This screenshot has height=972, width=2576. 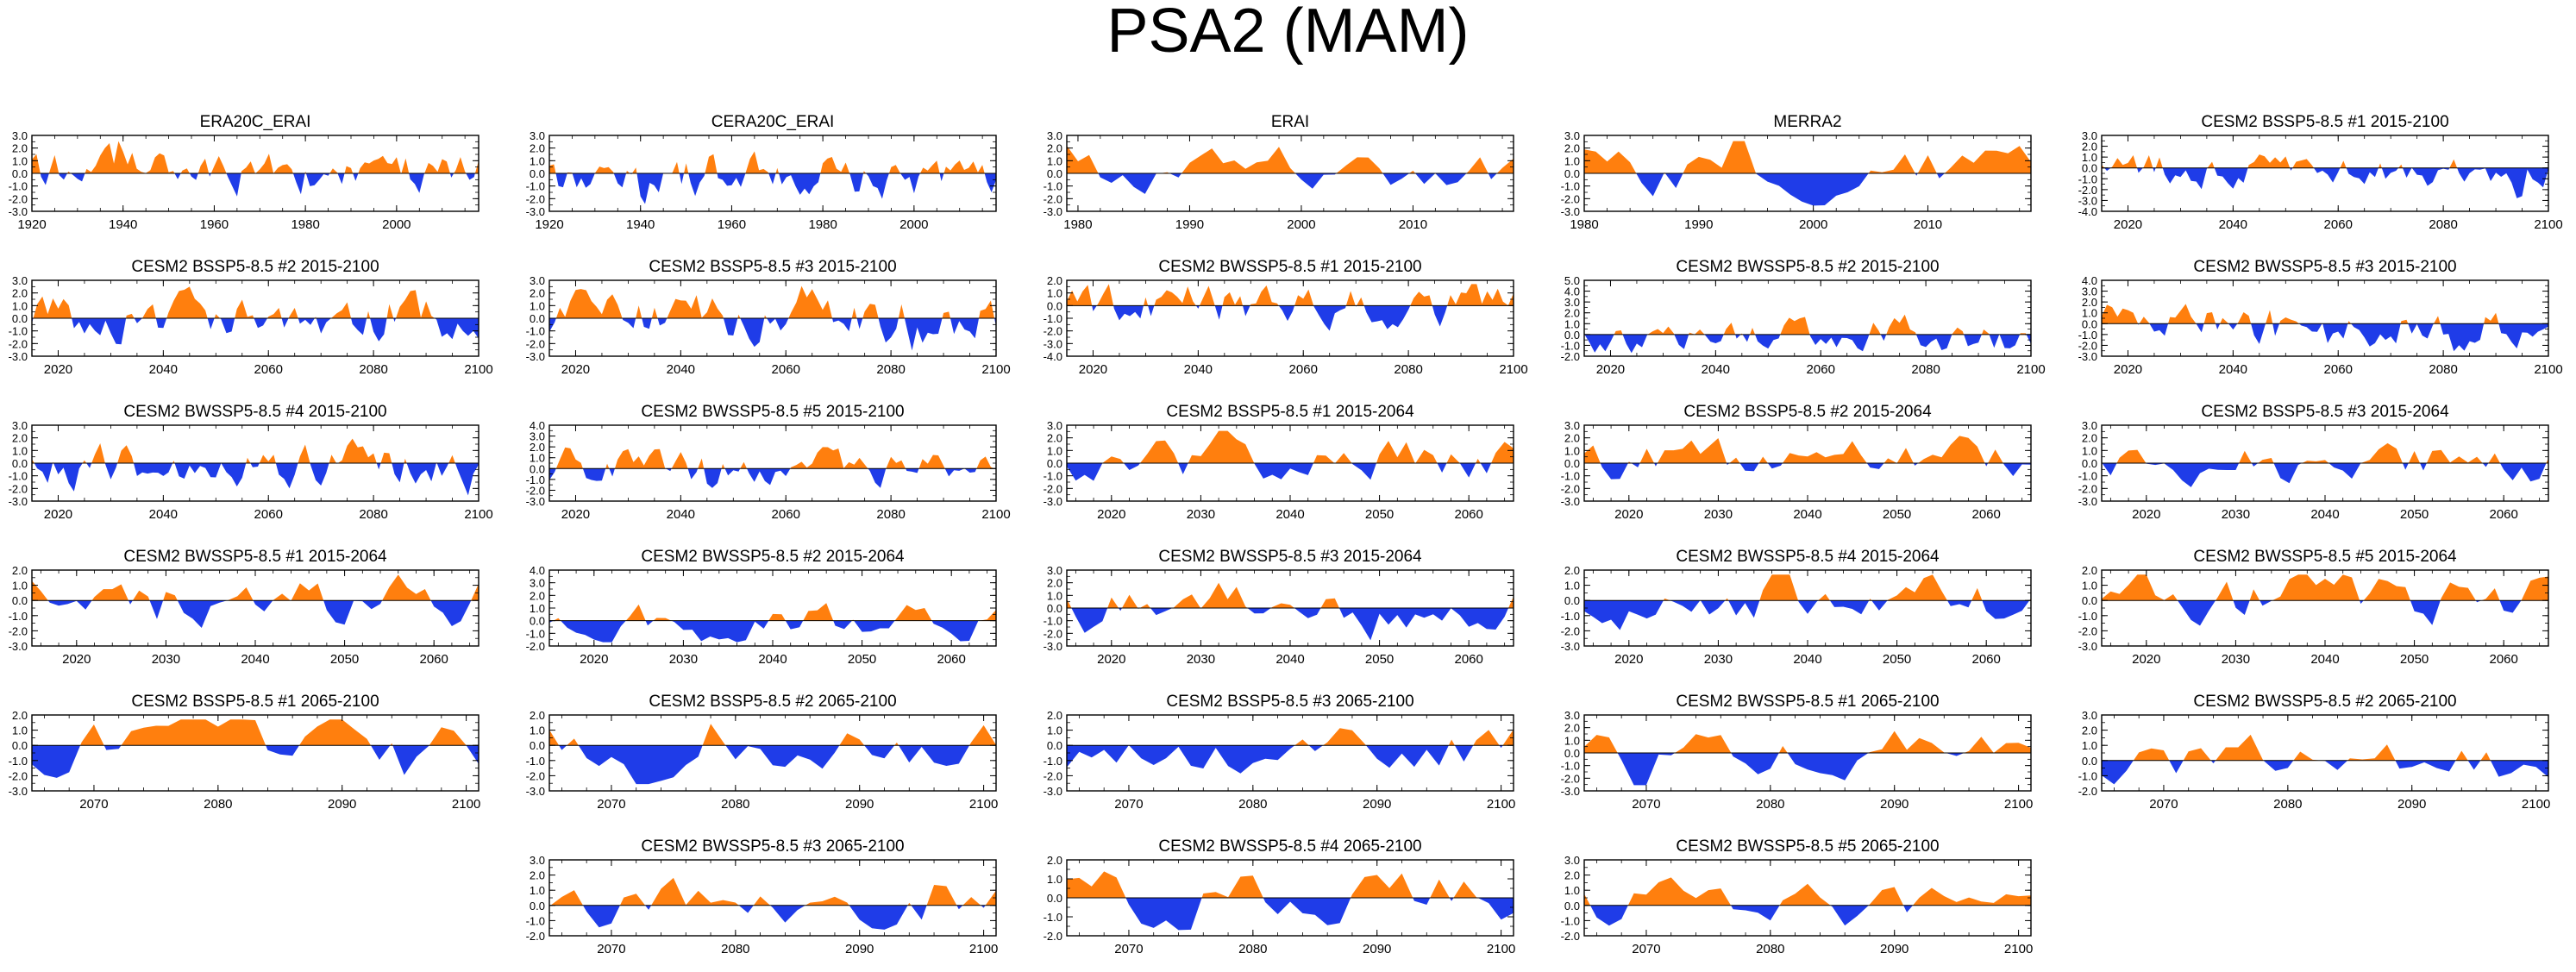 What do you see at coordinates (1807, 514) in the screenshot?
I see `x-tick-label: 2040` at bounding box center [1807, 514].